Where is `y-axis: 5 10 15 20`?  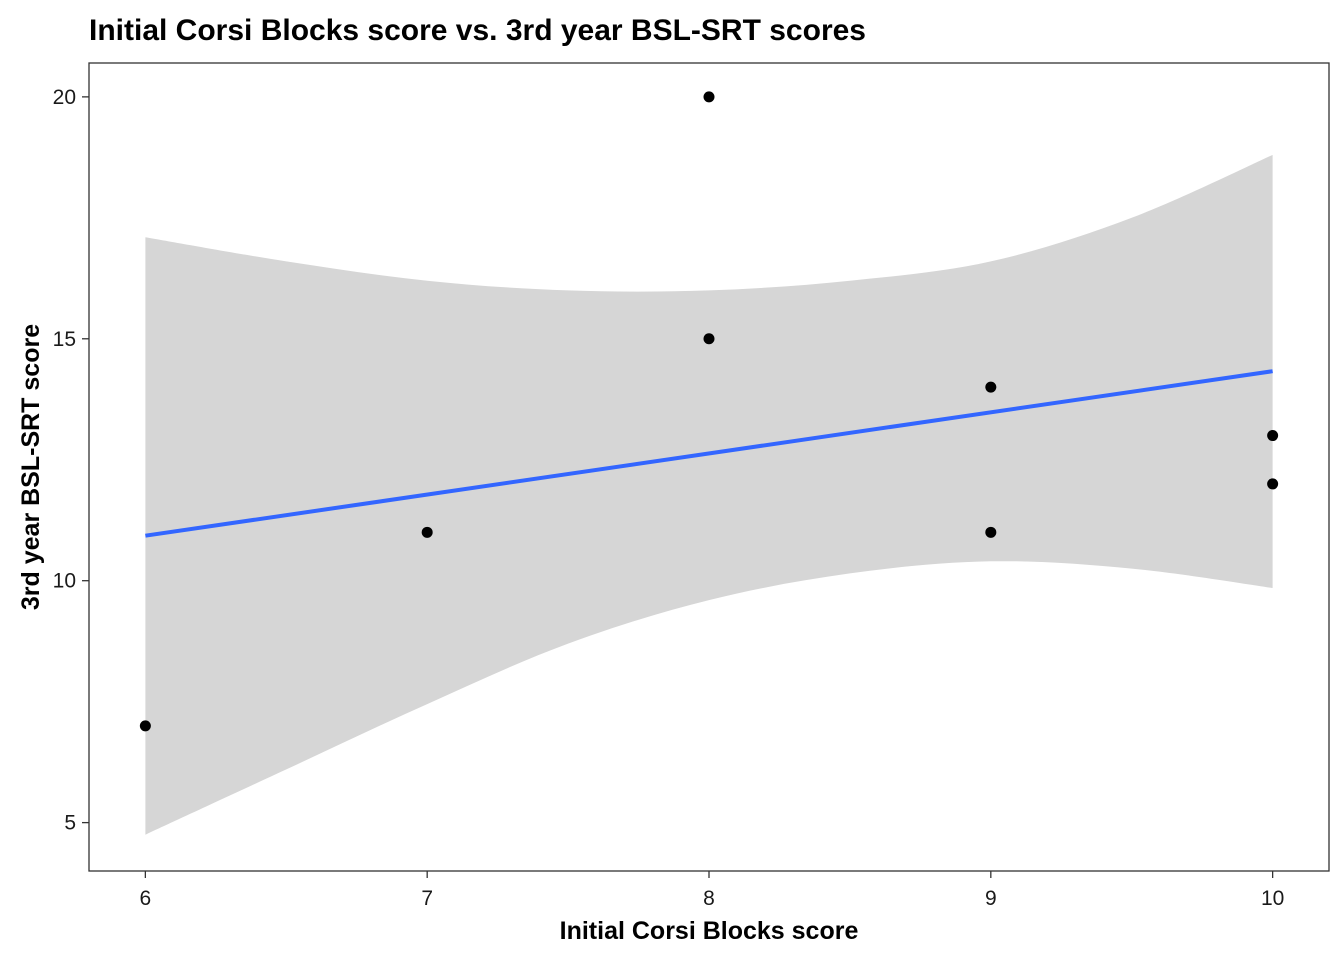
y-axis: 5 10 15 20 is located at coordinates (71, 460).